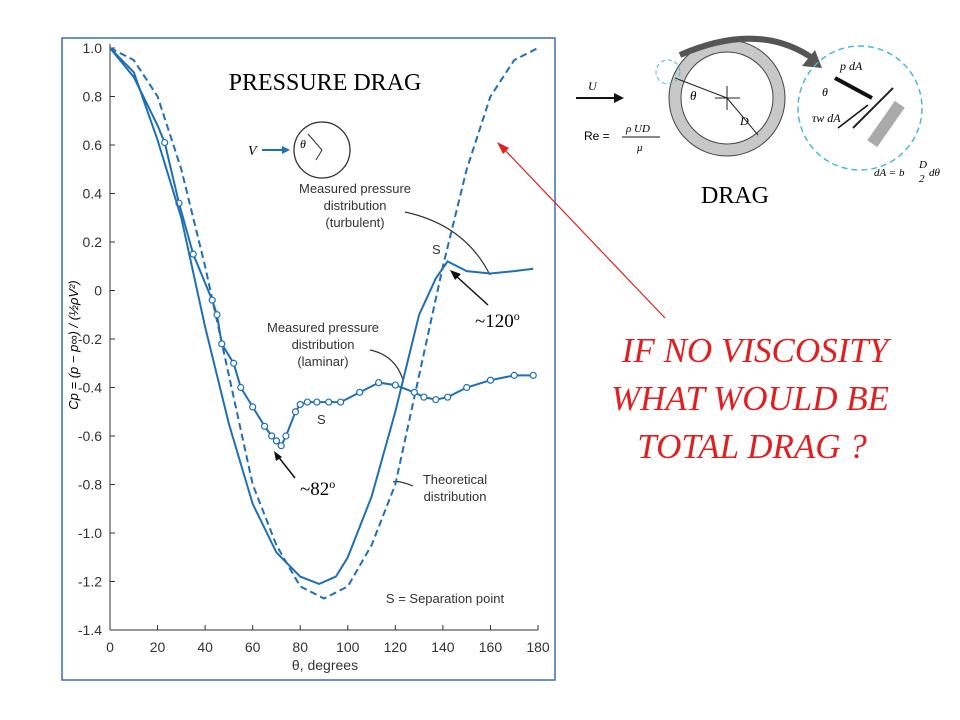 Image resolution: width=960 pixels, height=720 pixels. Describe the element at coordinates (637, 129) in the screenshot. I see `diagram-label: ρ UD` at that location.